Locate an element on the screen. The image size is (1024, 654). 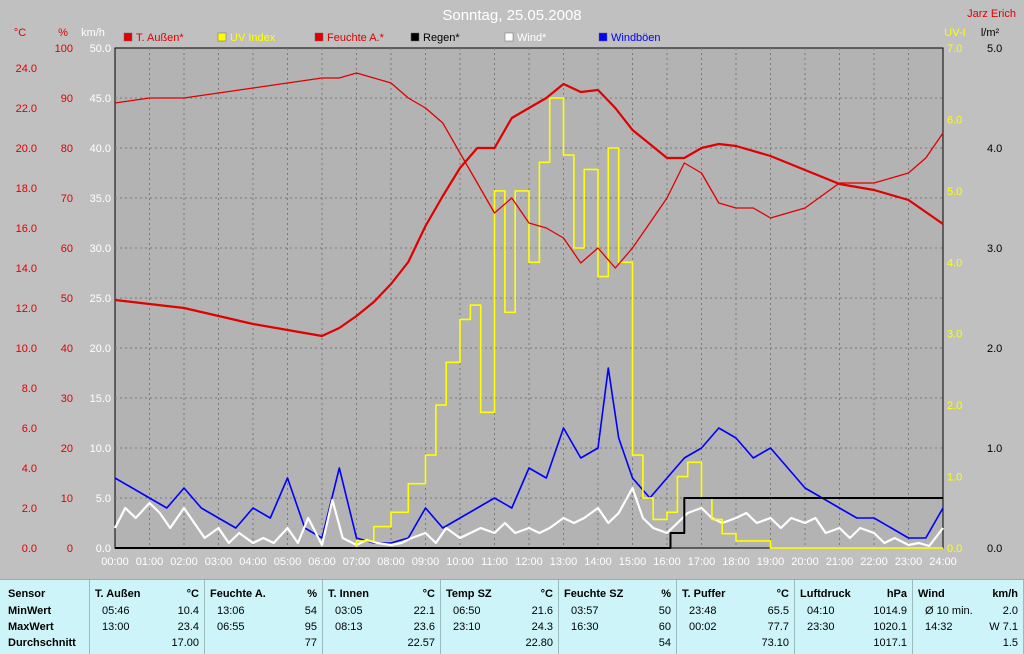
legend-label: T. Außen* is located at coordinates (160, 38).